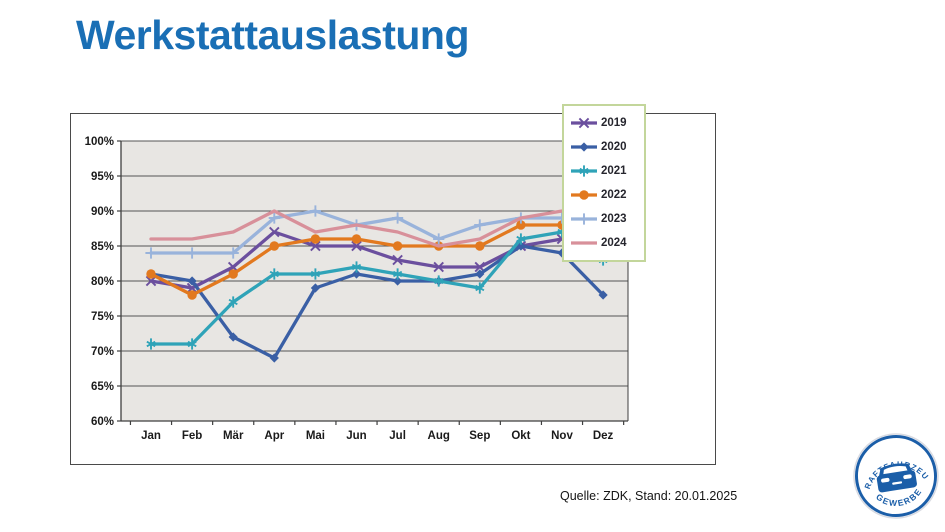 The image size is (945, 532). Describe the element at coordinates (562, 436) in the screenshot. I see `x-axis-label: Nov` at that location.